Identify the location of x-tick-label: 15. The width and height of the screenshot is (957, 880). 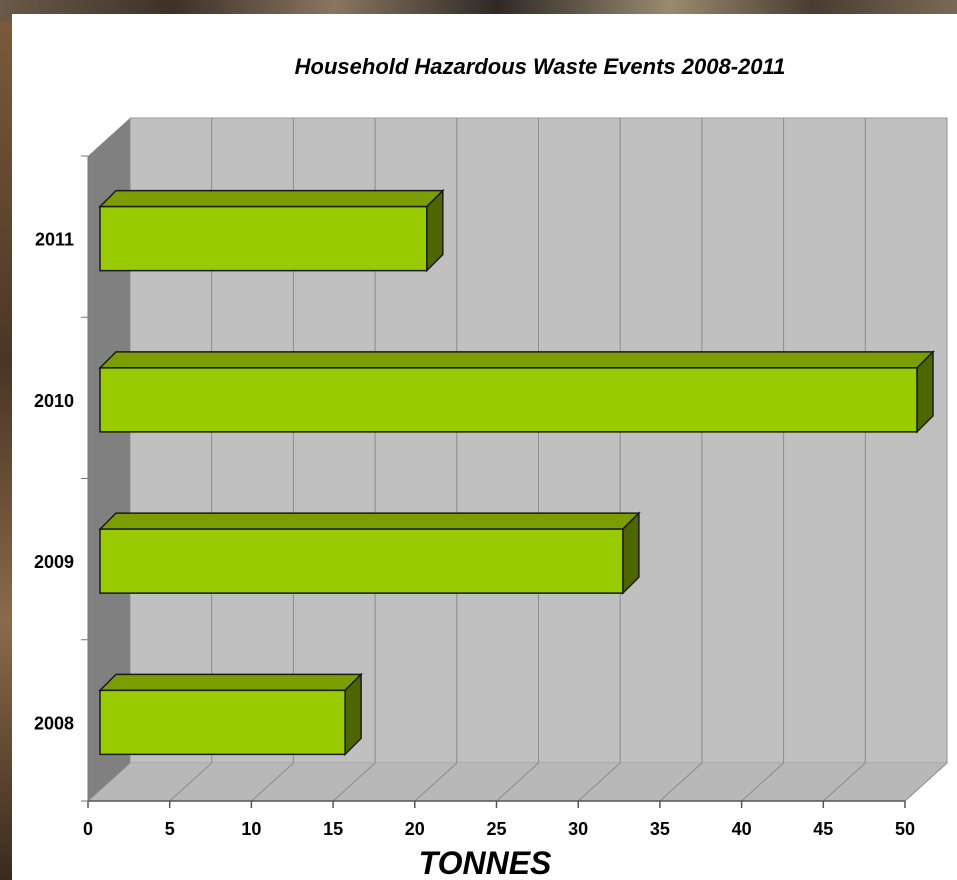
(333, 829).